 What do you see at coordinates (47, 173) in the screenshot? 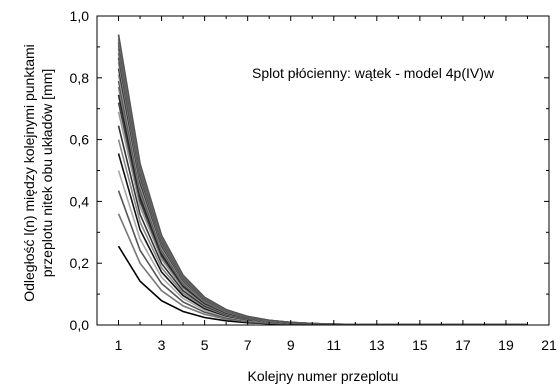
I see `y-axis-title-line2: przeplotu nitek obu układów [mm]` at bounding box center [47, 173].